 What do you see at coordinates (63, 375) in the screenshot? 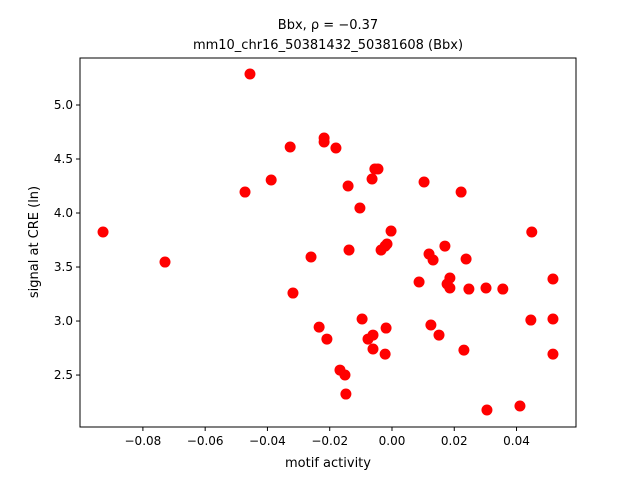
I see `y-tick-label: 2.5` at bounding box center [63, 375].